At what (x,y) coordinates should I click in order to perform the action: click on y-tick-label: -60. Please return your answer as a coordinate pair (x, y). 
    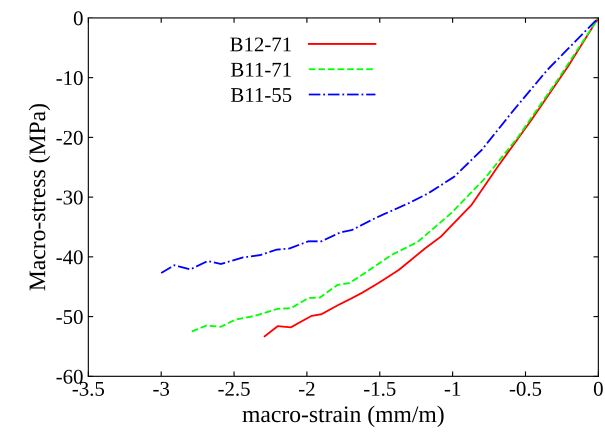
    Looking at the image, I should click on (69, 377).